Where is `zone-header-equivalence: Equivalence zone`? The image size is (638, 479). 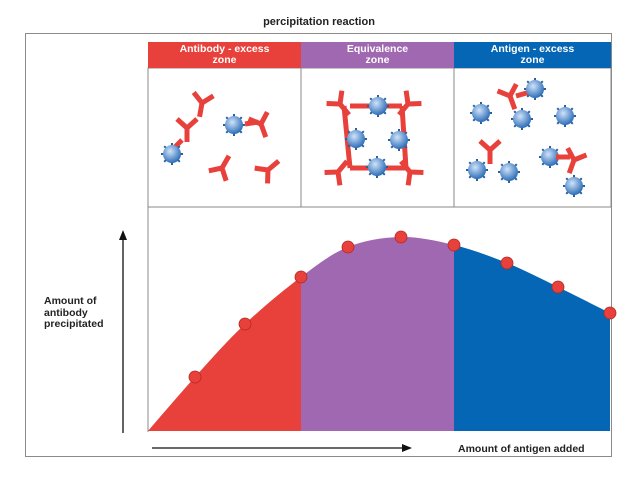 zone-header-equivalence: Equivalence zone is located at coordinates (377, 55).